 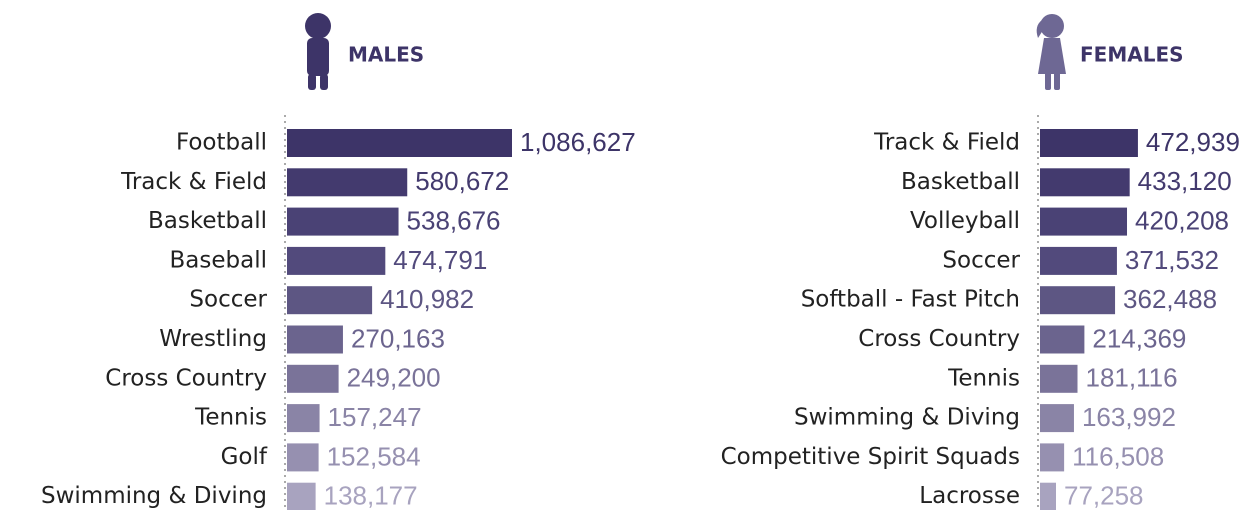 What do you see at coordinates (1132, 378) in the screenshot?
I see `value-label: 181,116` at bounding box center [1132, 378].